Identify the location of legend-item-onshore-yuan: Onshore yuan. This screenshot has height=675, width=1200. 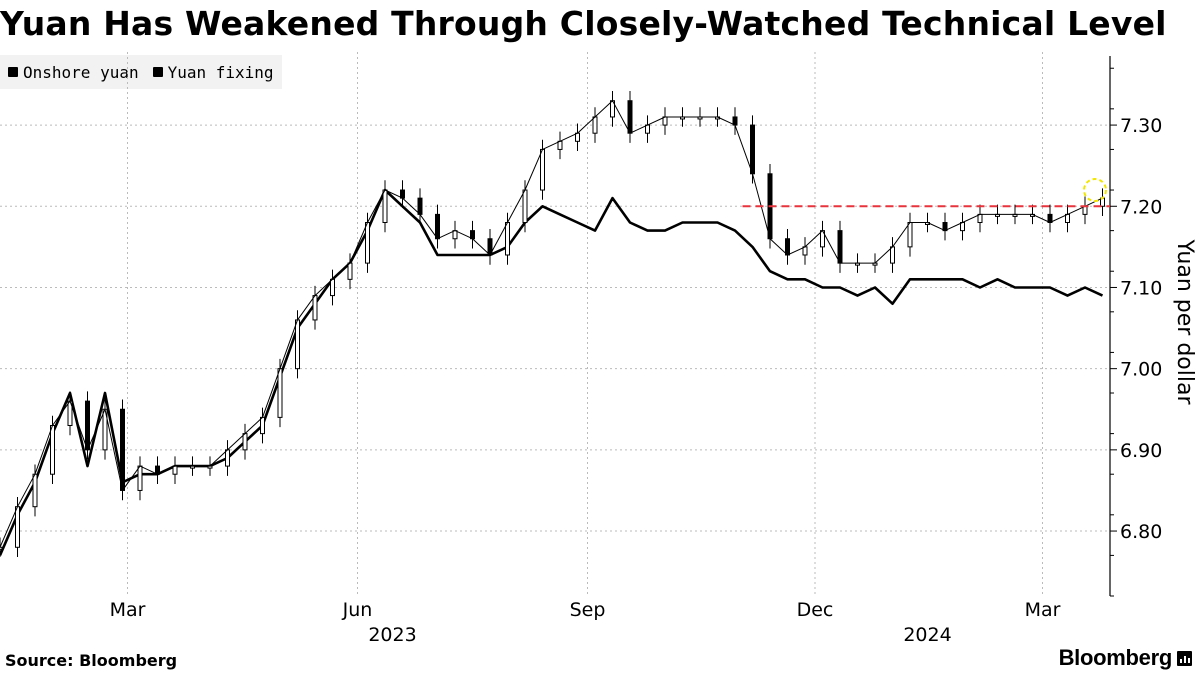
(73, 72).